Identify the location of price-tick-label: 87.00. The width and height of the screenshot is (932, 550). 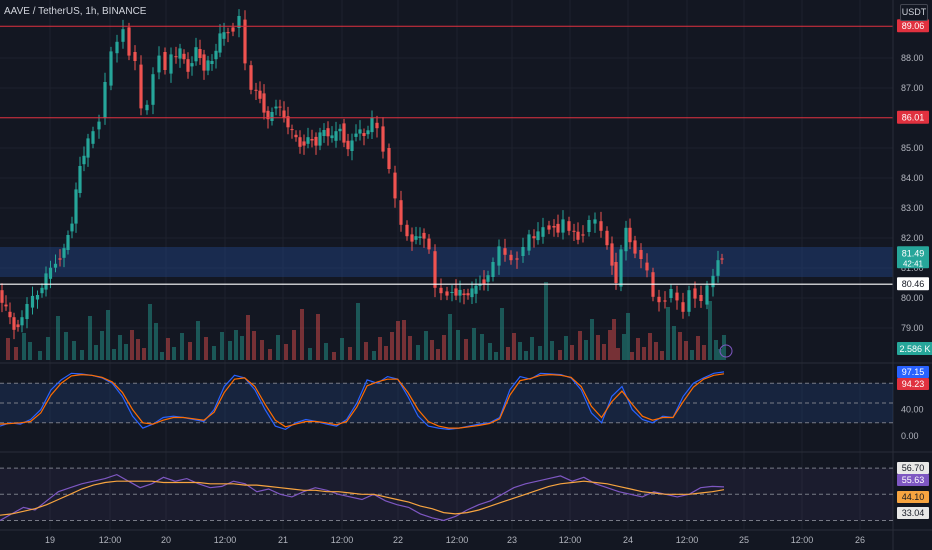
(912, 88).